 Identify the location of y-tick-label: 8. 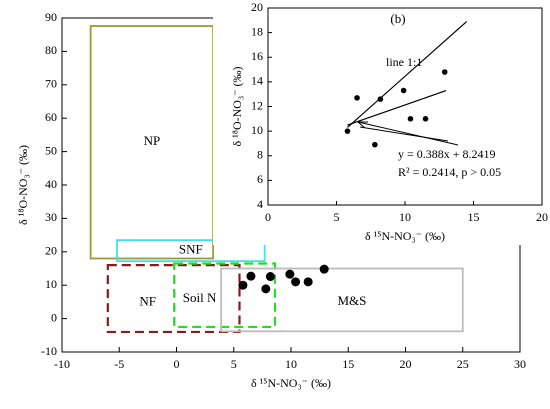
(260, 155).